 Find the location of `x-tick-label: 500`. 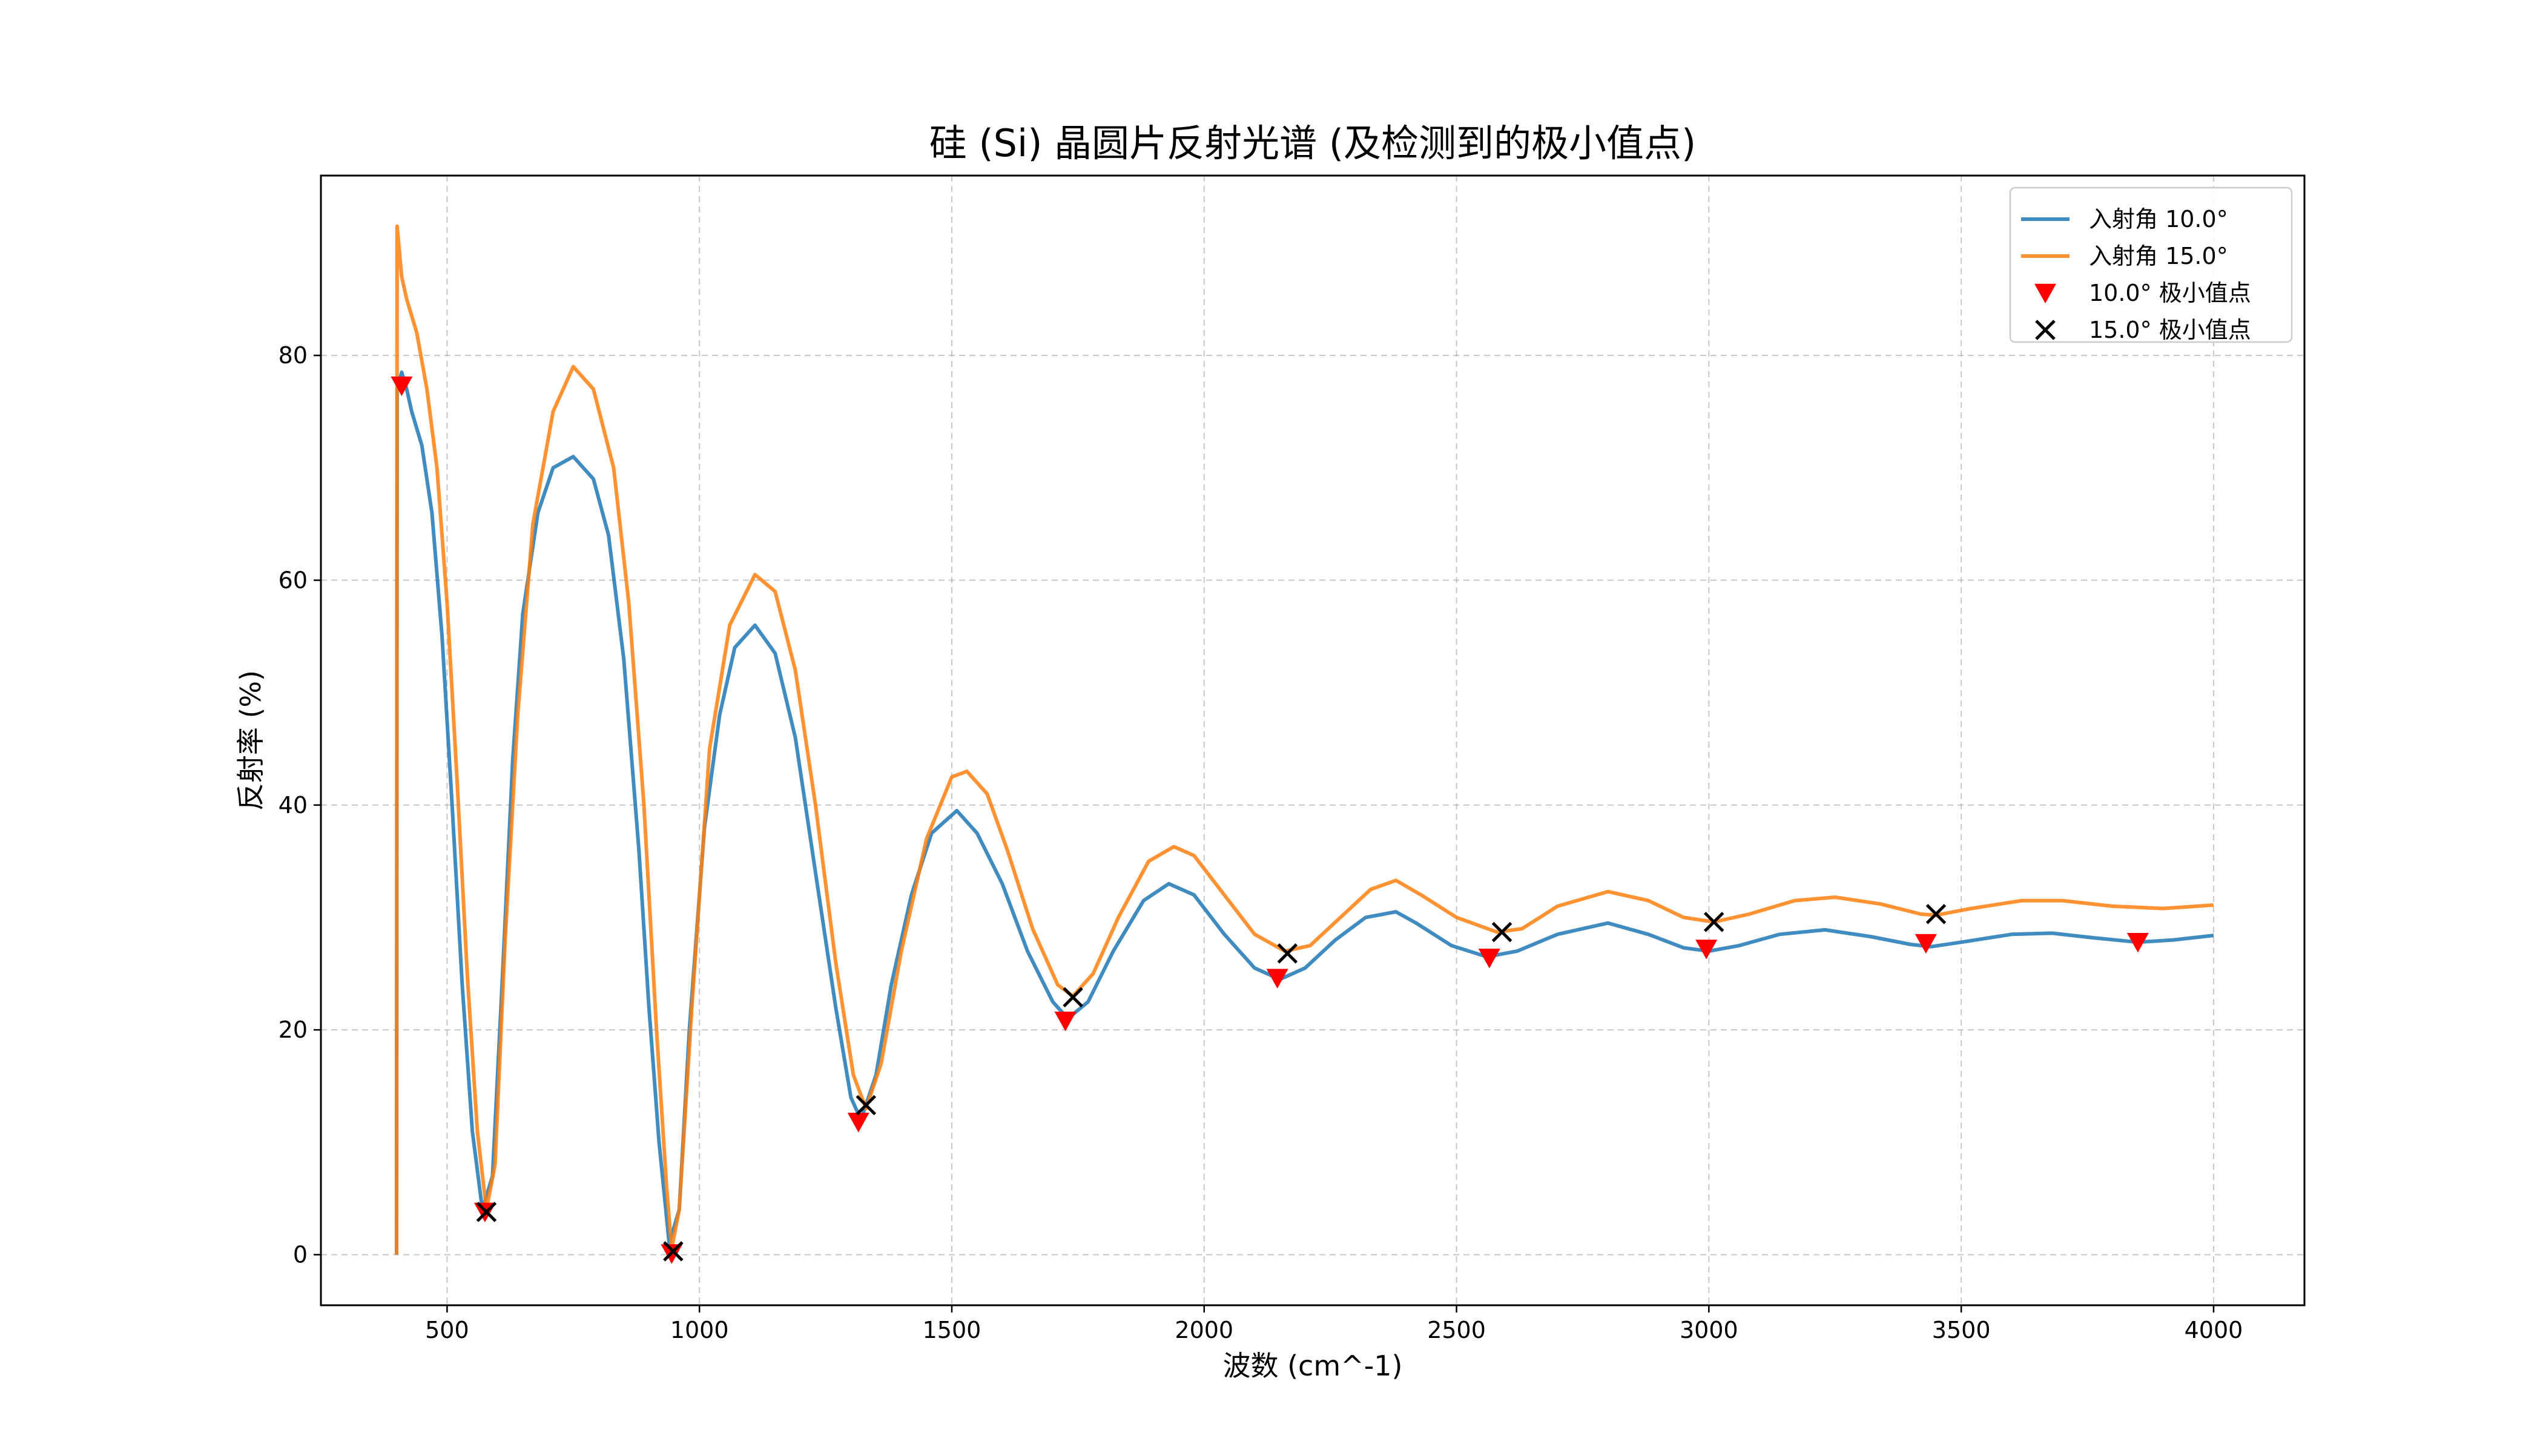

x-tick-label: 500 is located at coordinates (447, 1330).